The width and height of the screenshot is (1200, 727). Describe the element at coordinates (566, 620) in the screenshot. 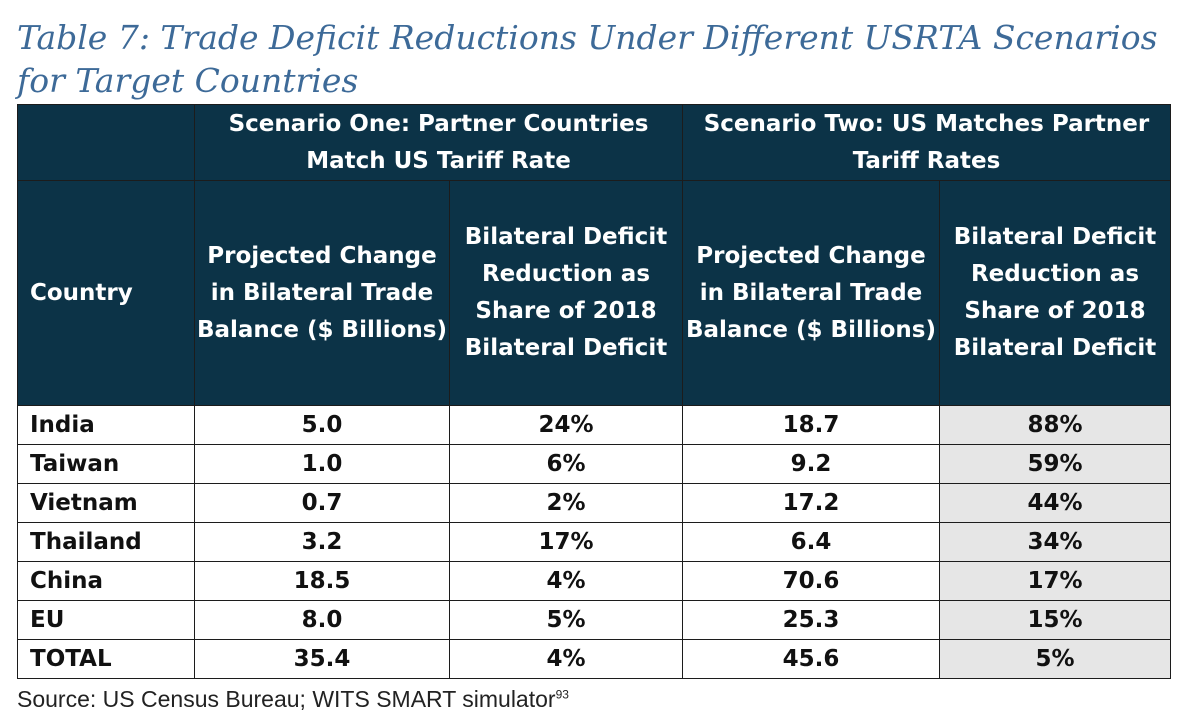

I see `cell-s1-share: 5%` at that location.